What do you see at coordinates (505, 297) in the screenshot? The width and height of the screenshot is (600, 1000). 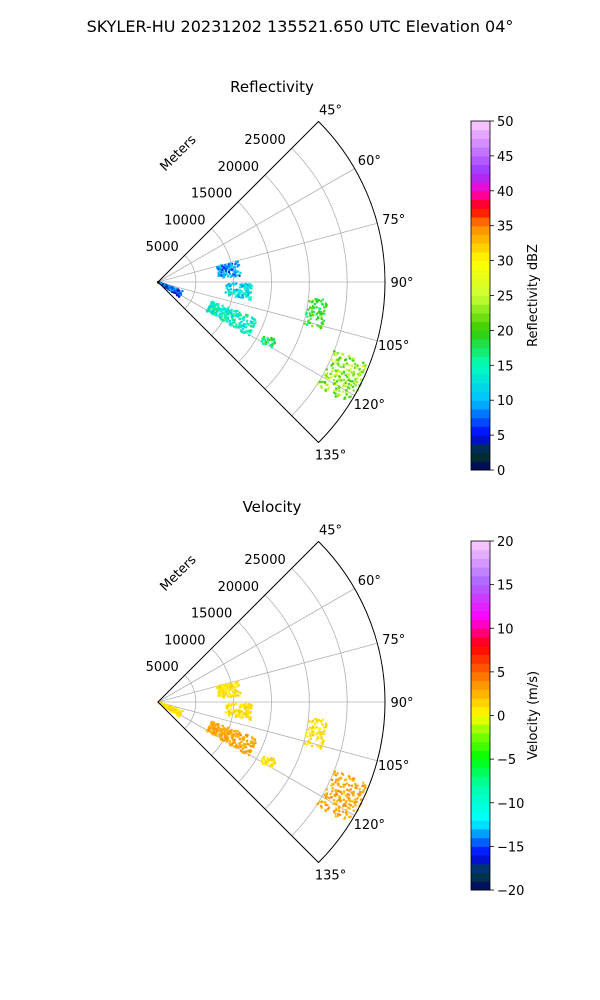 I see `colorbar-tick-label: 25` at bounding box center [505, 297].